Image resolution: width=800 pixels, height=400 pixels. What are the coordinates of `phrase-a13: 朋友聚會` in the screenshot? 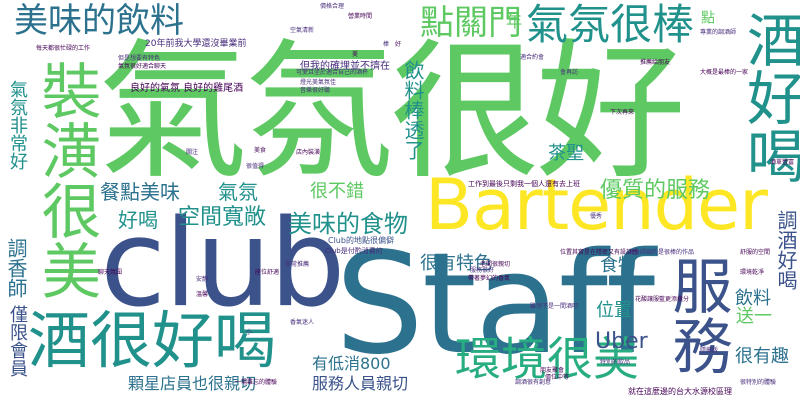 It's located at (552, 370).